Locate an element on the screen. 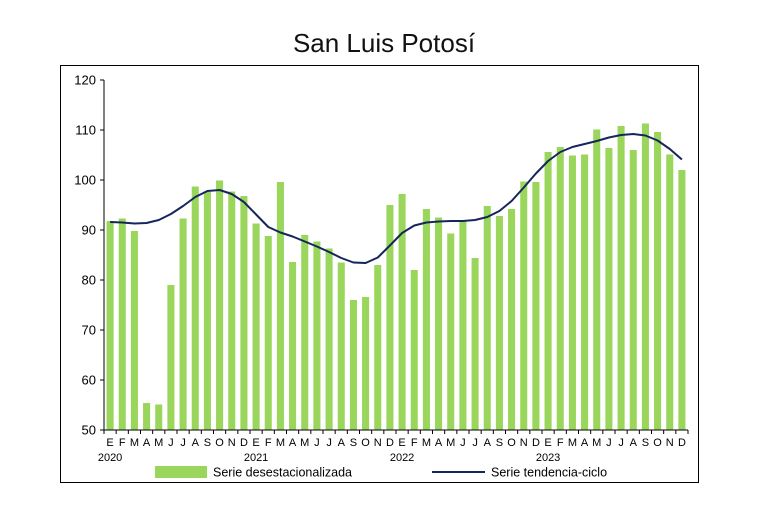  y-tick-label: 70 is located at coordinates (89, 330).